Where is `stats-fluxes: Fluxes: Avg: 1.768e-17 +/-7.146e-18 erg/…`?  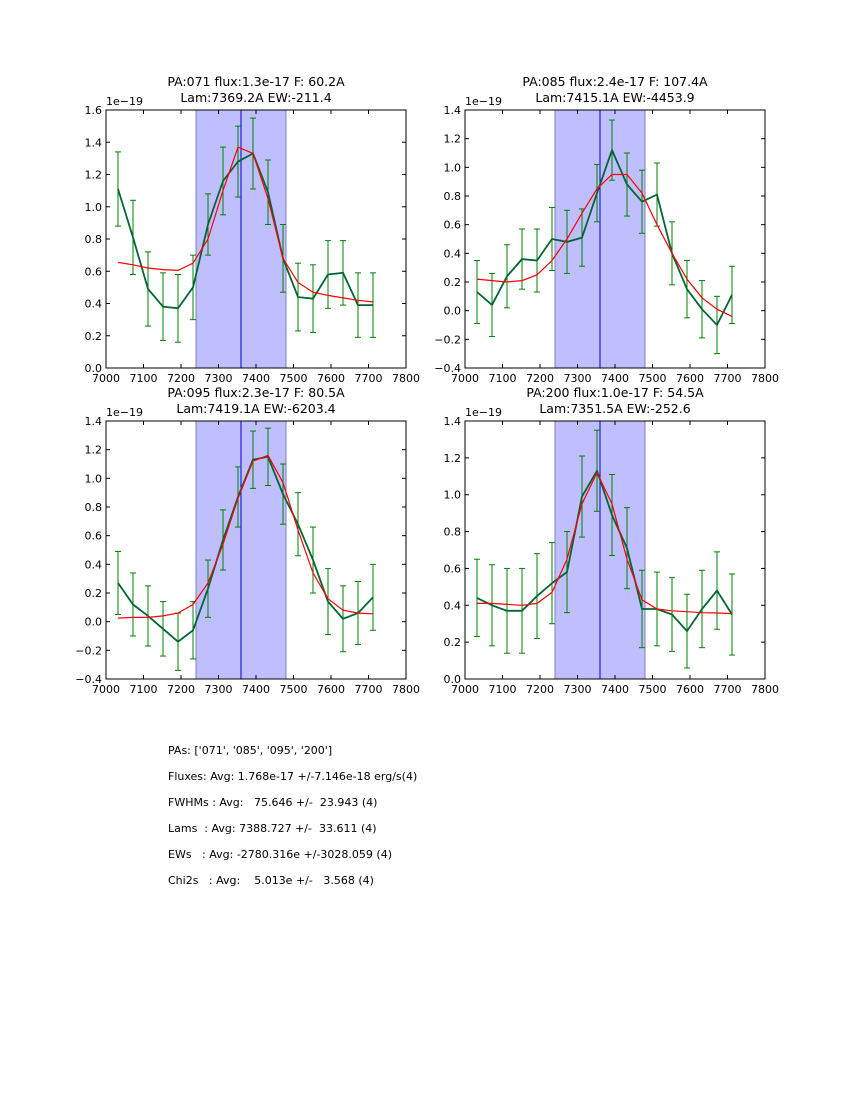 stats-fluxes: Fluxes: Avg: 1.768e-17 +/-7.146e-18 erg/… is located at coordinates (293, 776).